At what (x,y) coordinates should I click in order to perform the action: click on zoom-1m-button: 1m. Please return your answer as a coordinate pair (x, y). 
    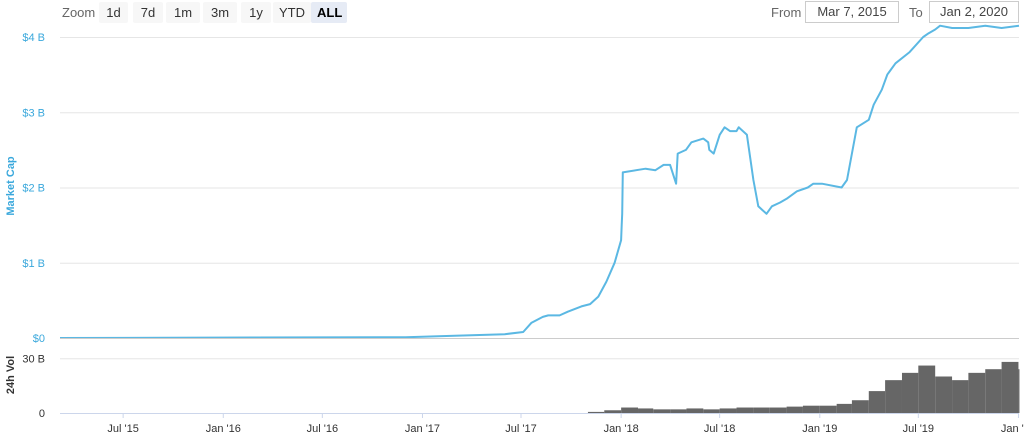
    Looking at the image, I should click on (183, 12).